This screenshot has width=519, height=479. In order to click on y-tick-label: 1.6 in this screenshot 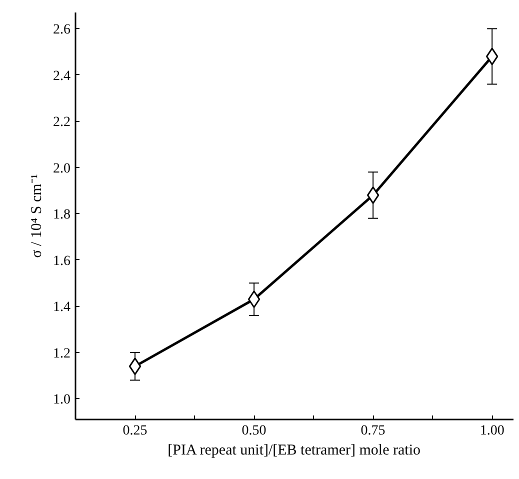, I will do `click(61, 261)`.